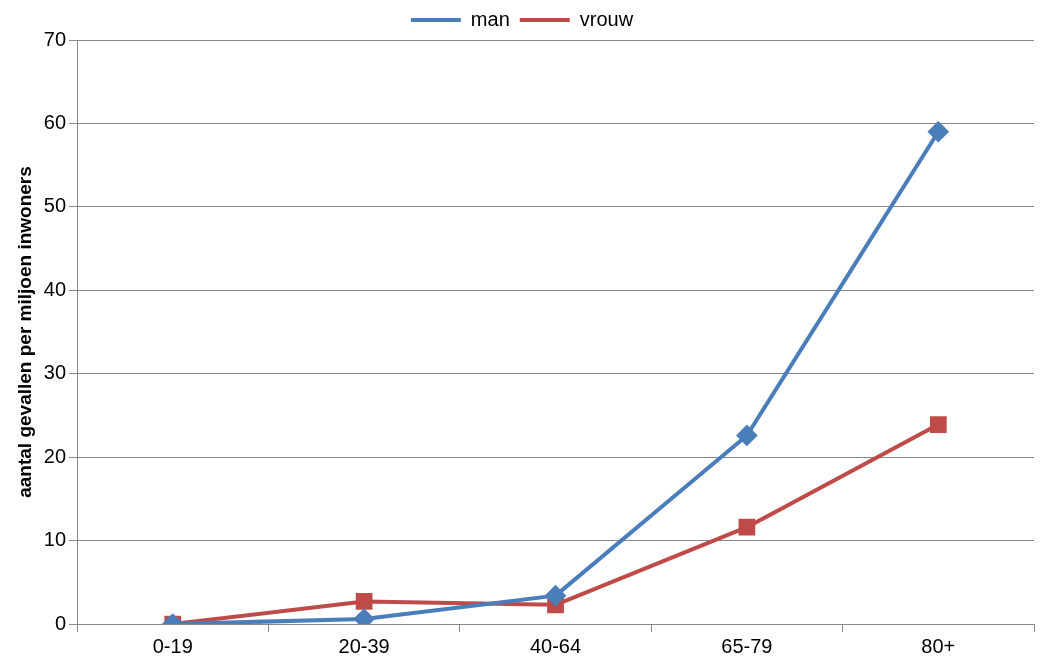  What do you see at coordinates (55, 288) in the screenshot?
I see `y-tick-label: 40` at bounding box center [55, 288].